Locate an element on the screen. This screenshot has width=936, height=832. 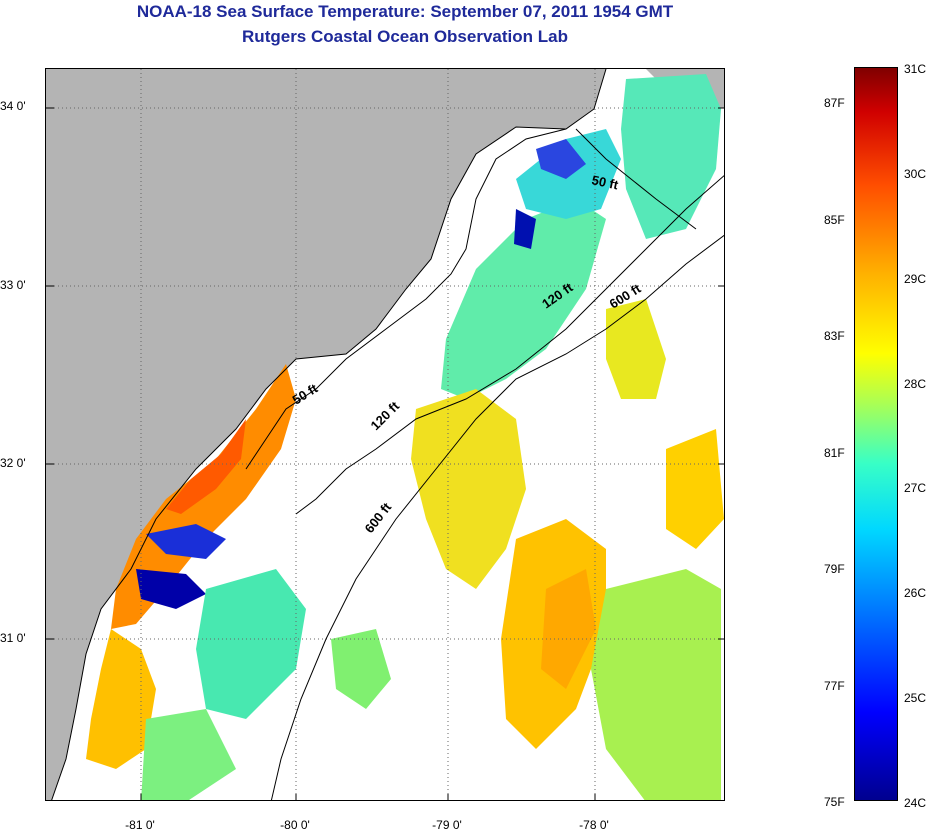
lat-label-33: 33 0' is located at coordinates (13, 285).